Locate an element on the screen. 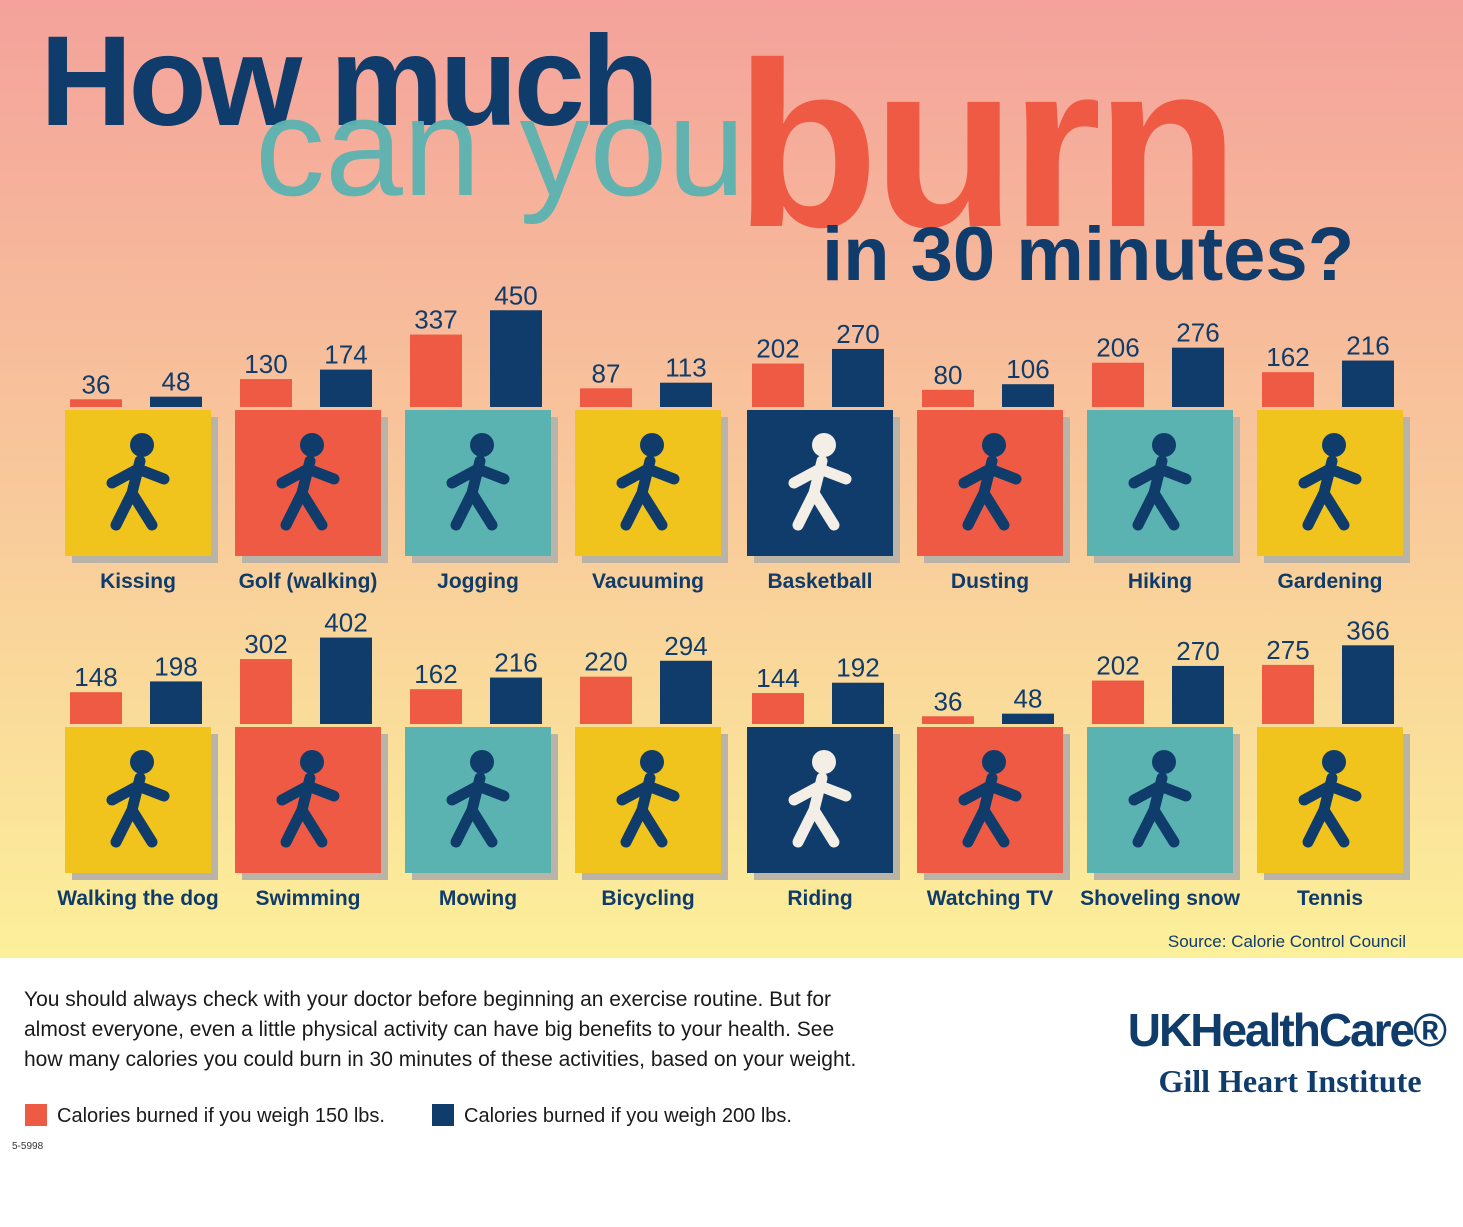 The width and height of the screenshot is (1463, 1227). title-line3: burn is located at coordinates (984, 144).